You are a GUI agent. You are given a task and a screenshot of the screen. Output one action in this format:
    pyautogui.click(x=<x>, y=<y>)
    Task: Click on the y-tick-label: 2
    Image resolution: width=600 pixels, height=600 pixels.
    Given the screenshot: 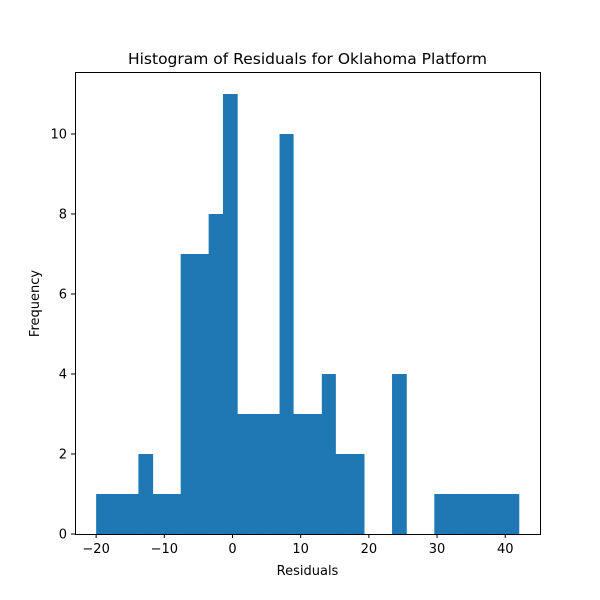 What is the action you would take?
    pyautogui.click(x=63, y=455)
    